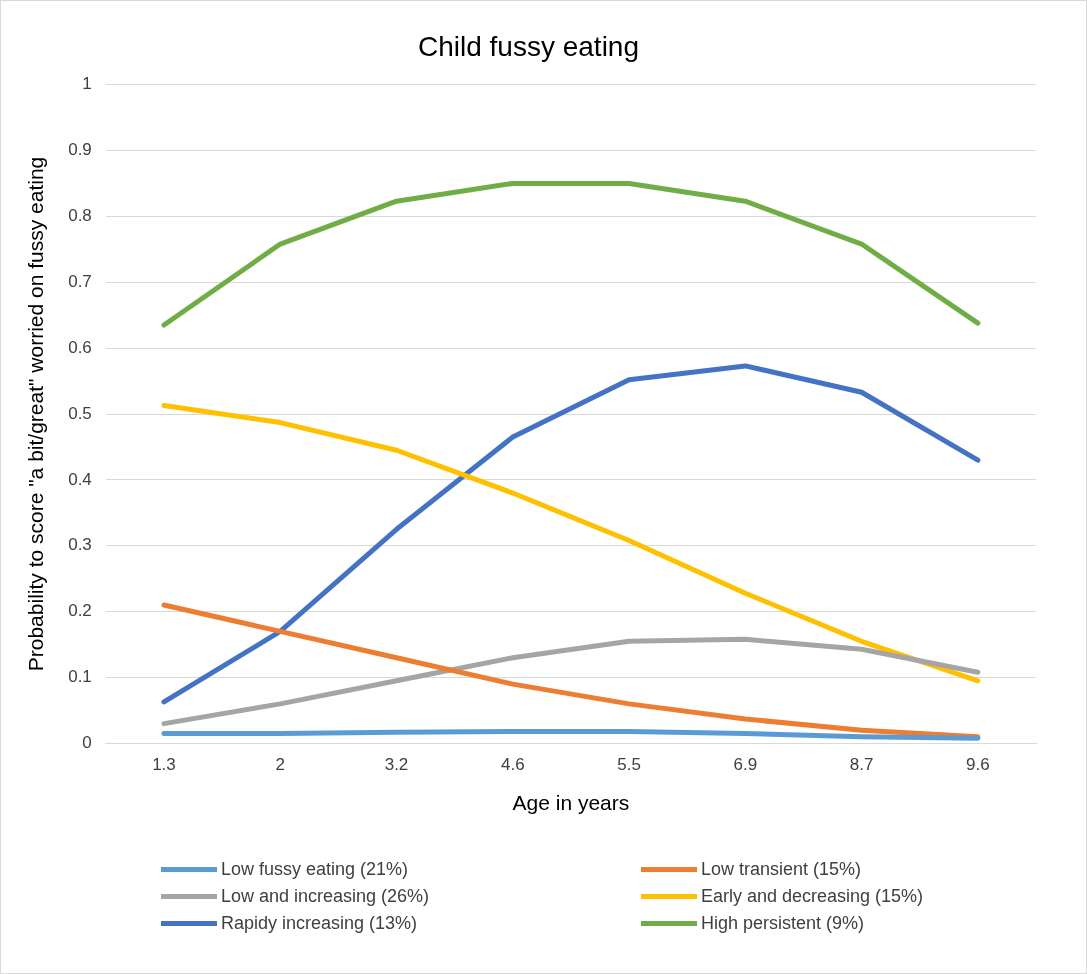 This screenshot has width=1087, height=974. I want to click on y-tick-label: 1, so click(87, 84).